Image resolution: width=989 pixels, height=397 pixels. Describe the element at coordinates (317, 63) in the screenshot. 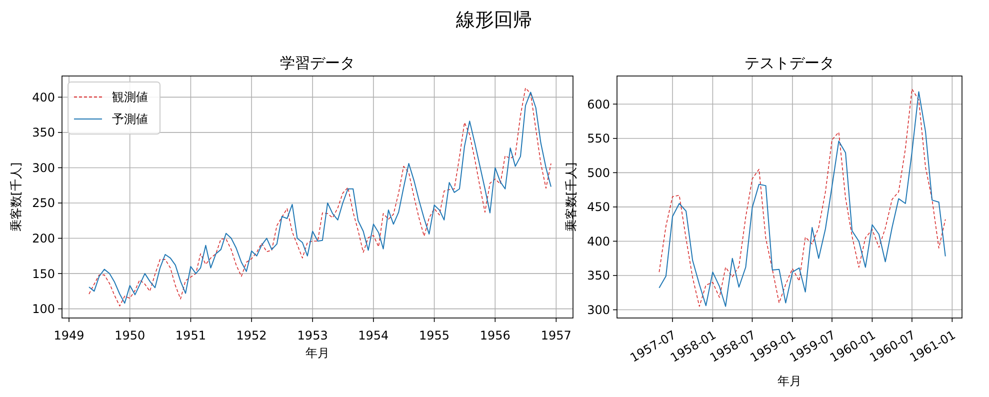

I see `chart-title: 学習データ` at that location.